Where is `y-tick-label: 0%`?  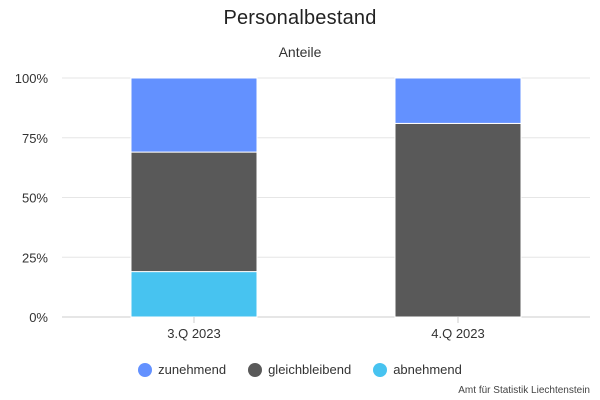
y-tick-label: 0% is located at coordinates (38, 317).